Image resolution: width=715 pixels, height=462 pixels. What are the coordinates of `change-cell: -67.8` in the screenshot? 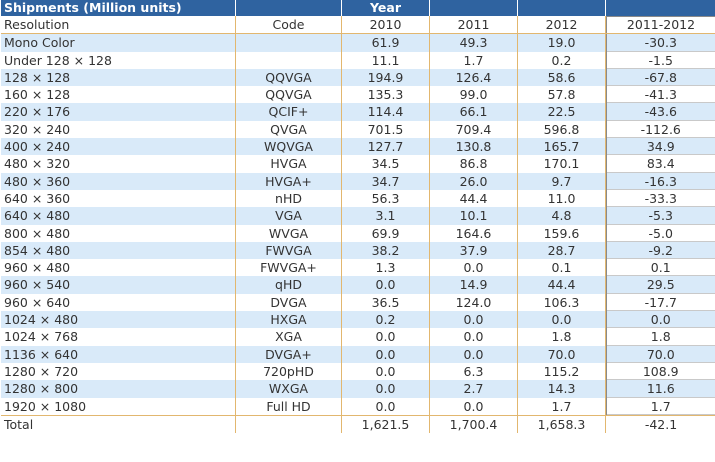 It's located at (660, 77).